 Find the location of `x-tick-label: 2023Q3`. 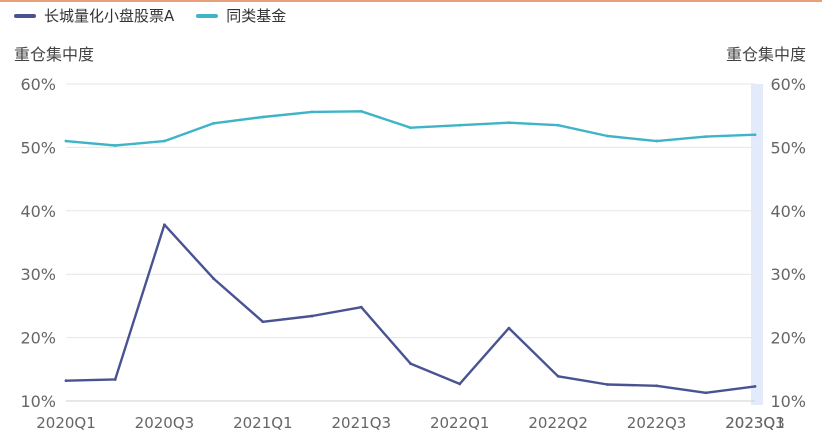

x-tick-label: 2023Q3 is located at coordinates (755, 423).